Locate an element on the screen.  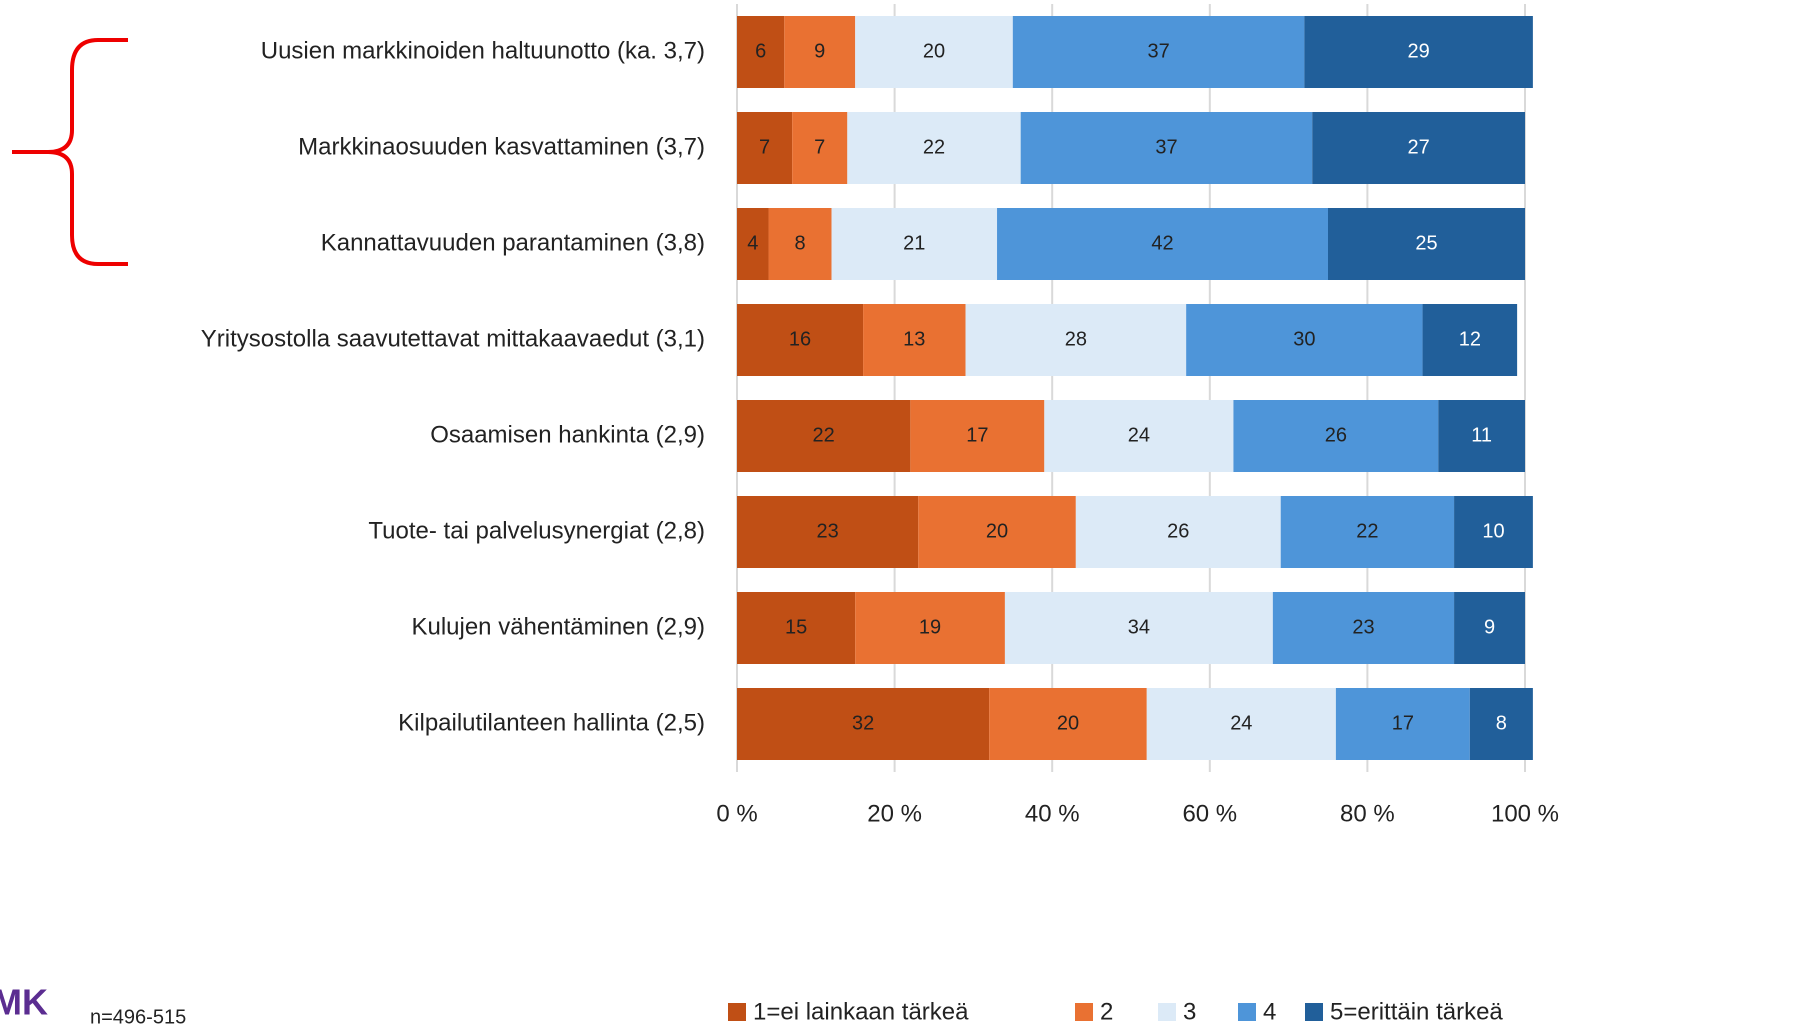
value-label: 12 is located at coordinates (1470, 339).